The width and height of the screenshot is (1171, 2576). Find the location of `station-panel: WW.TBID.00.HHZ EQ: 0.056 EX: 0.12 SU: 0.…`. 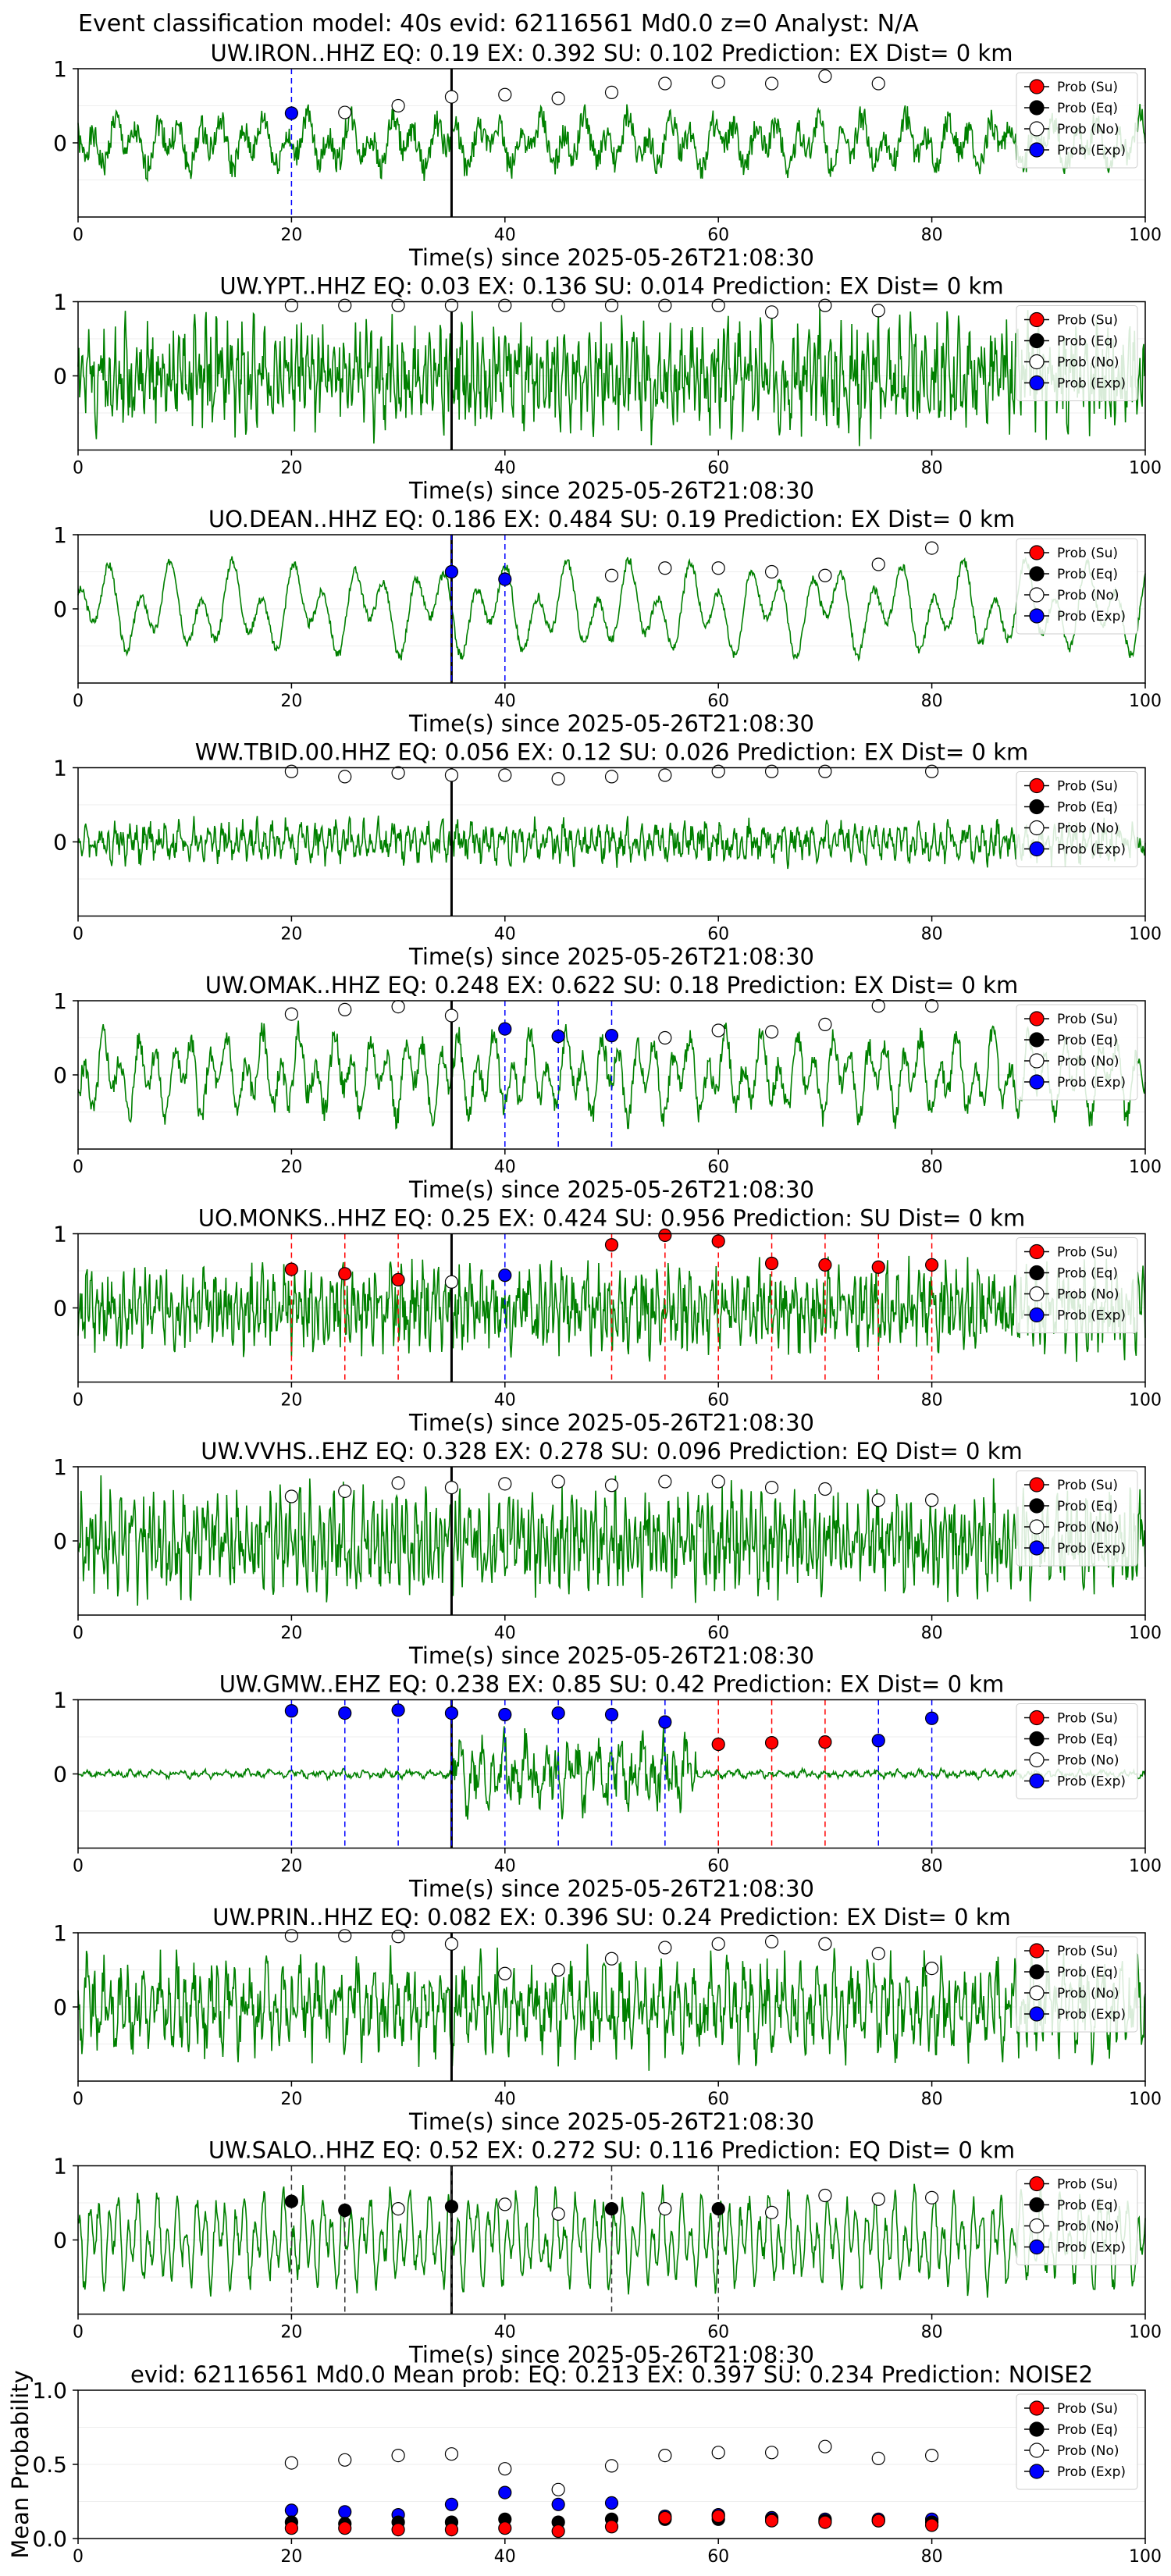

station-panel: WW.TBID.00.HHZ EQ: 0.056 EX: 0.12 SU: 0.… is located at coordinates (607, 854).